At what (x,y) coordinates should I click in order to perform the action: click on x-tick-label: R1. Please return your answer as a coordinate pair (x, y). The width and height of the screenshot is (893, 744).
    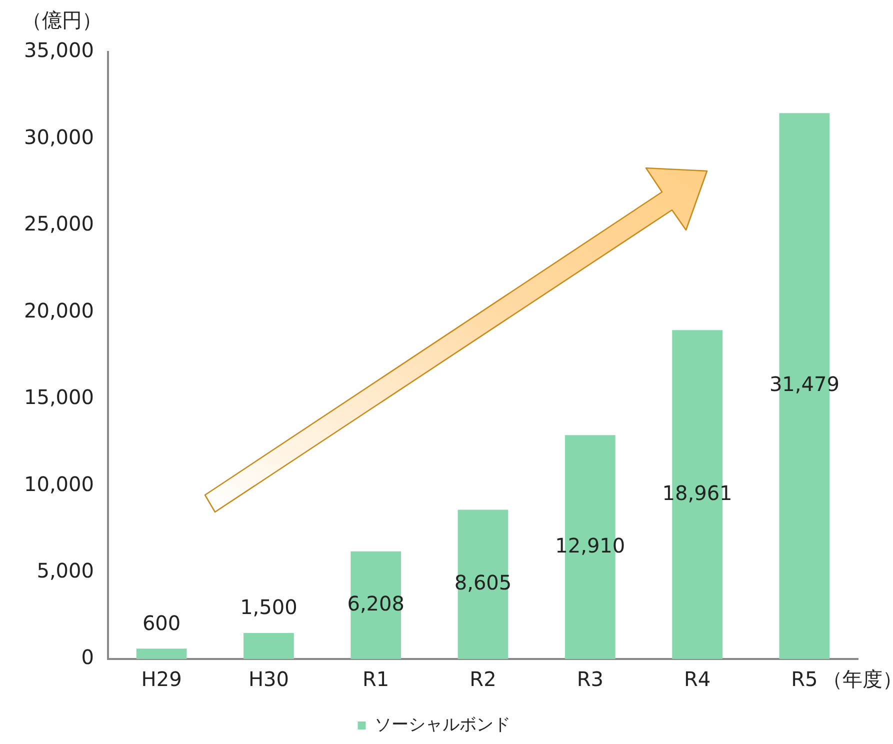
    Looking at the image, I should click on (376, 679).